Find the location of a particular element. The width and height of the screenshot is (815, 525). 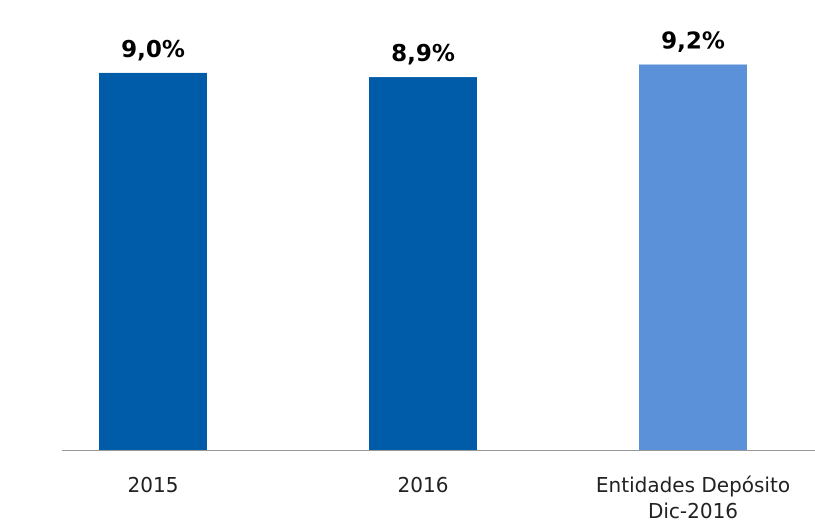

value-label: 9,2% is located at coordinates (693, 42).